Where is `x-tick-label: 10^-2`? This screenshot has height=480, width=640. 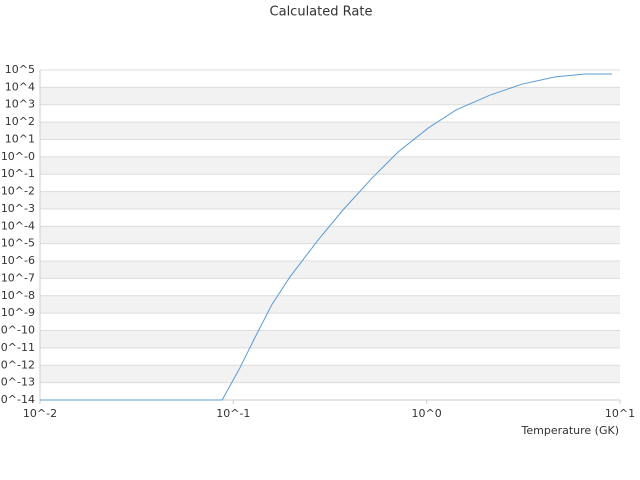
x-tick-label: 10^-2 is located at coordinates (40, 413).